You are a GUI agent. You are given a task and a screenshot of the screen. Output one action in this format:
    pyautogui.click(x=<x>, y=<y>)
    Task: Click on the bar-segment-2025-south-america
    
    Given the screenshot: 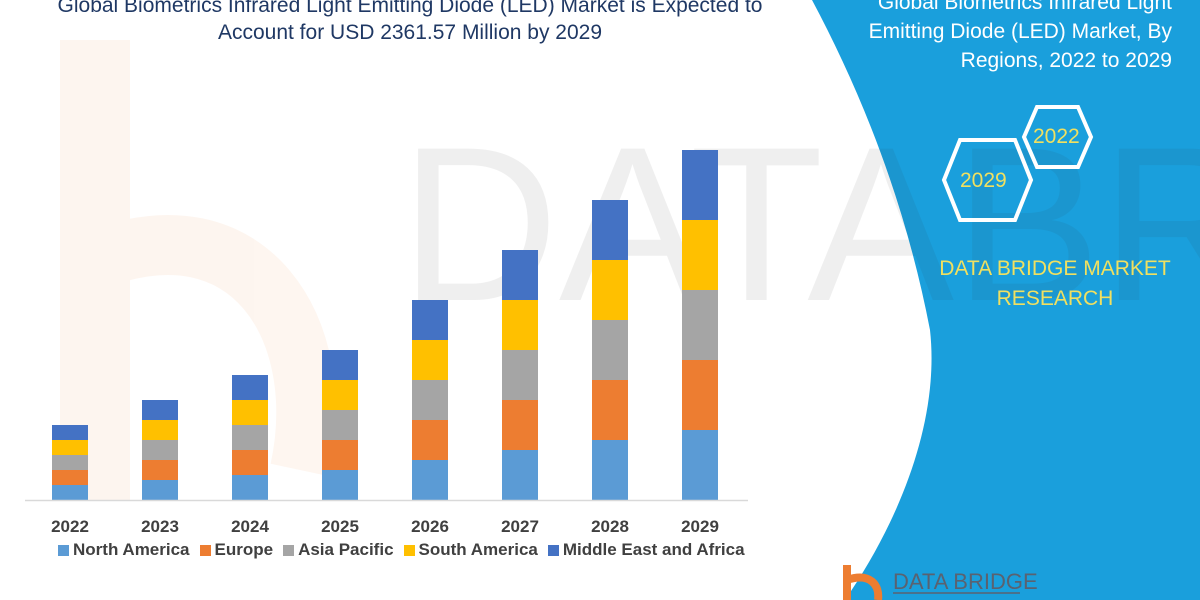 What is the action you would take?
    pyautogui.click(x=340, y=395)
    